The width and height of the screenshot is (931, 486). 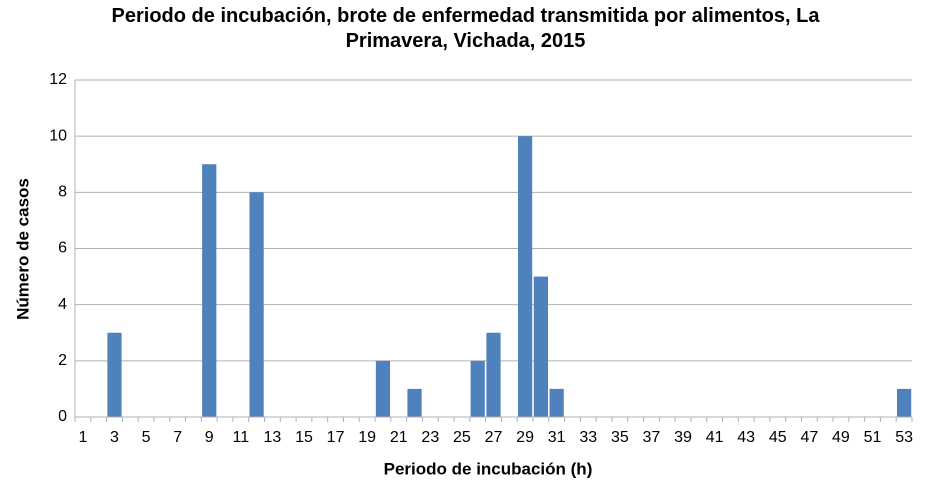 I want to click on x-tick-label: 45, so click(x=778, y=437).